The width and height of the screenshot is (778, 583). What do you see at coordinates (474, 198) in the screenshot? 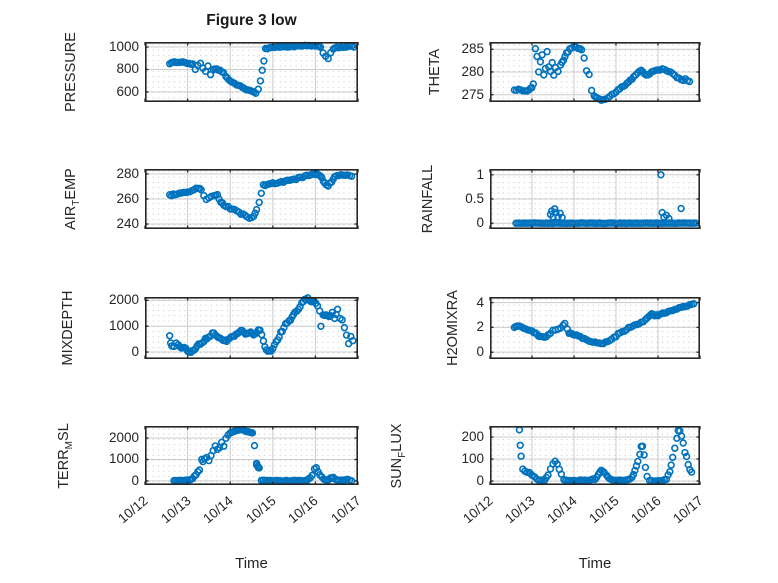
I see `y-tick-label: 0.5` at bounding box center [474, 198].